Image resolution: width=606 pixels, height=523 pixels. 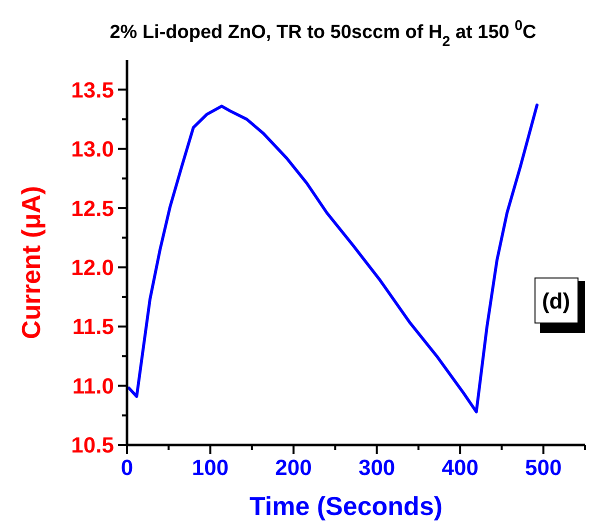 I want to click on y-tick-label: 13.0, so click(x=92, y=149).